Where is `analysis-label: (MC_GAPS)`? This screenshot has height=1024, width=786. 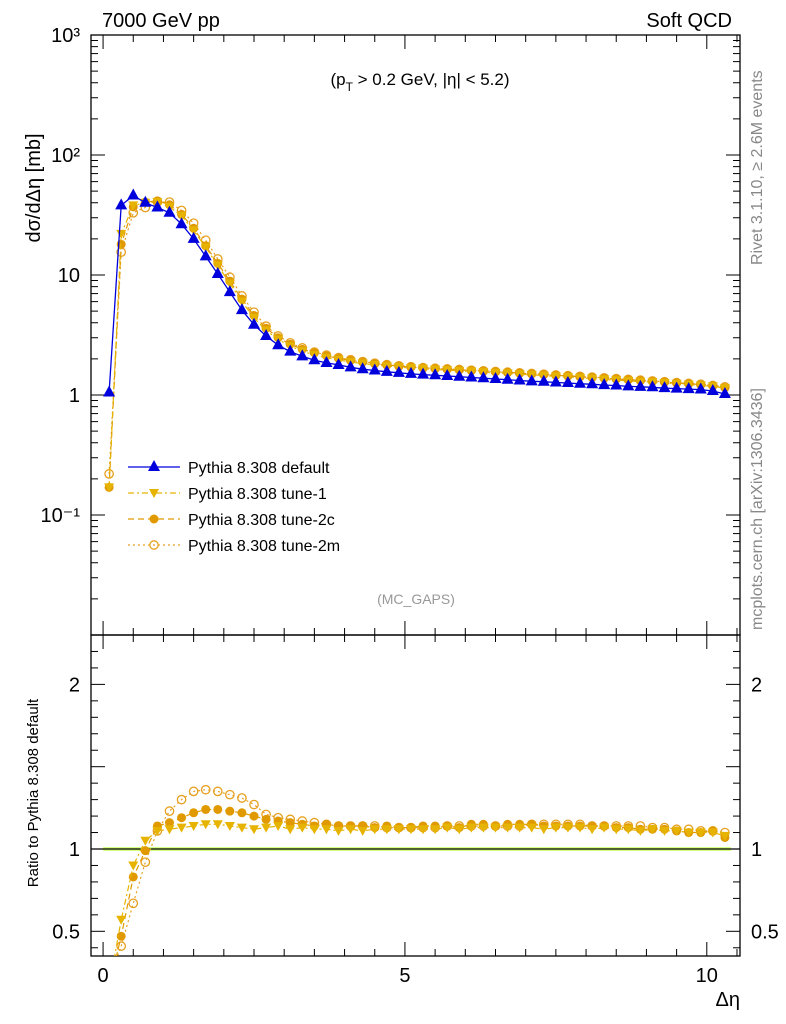 analysis-label: (MC_GAPS) is located at coordinates (416, 599).